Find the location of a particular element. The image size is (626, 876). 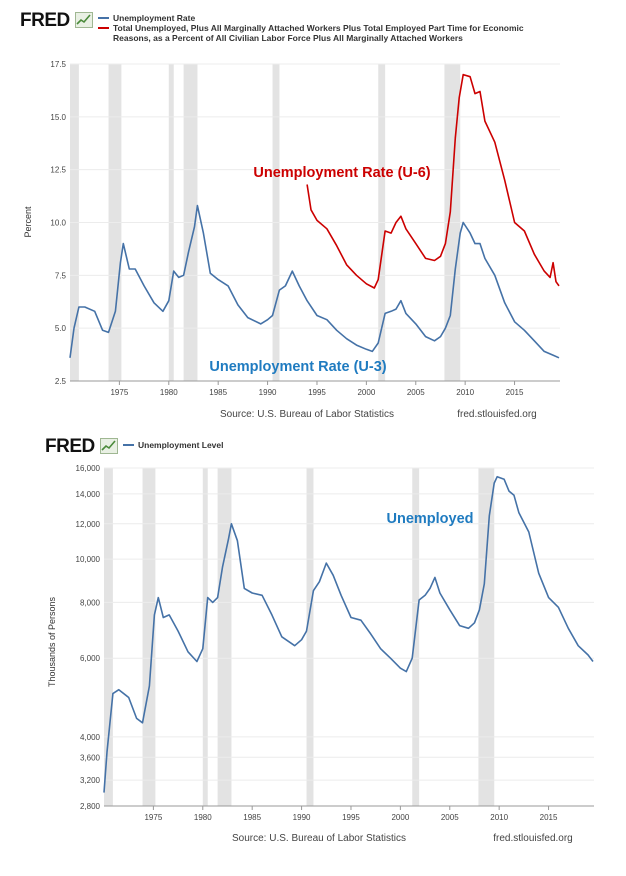

chart-2-y-axis-label: Thousands of Persons is located at coordinates (52, 641).